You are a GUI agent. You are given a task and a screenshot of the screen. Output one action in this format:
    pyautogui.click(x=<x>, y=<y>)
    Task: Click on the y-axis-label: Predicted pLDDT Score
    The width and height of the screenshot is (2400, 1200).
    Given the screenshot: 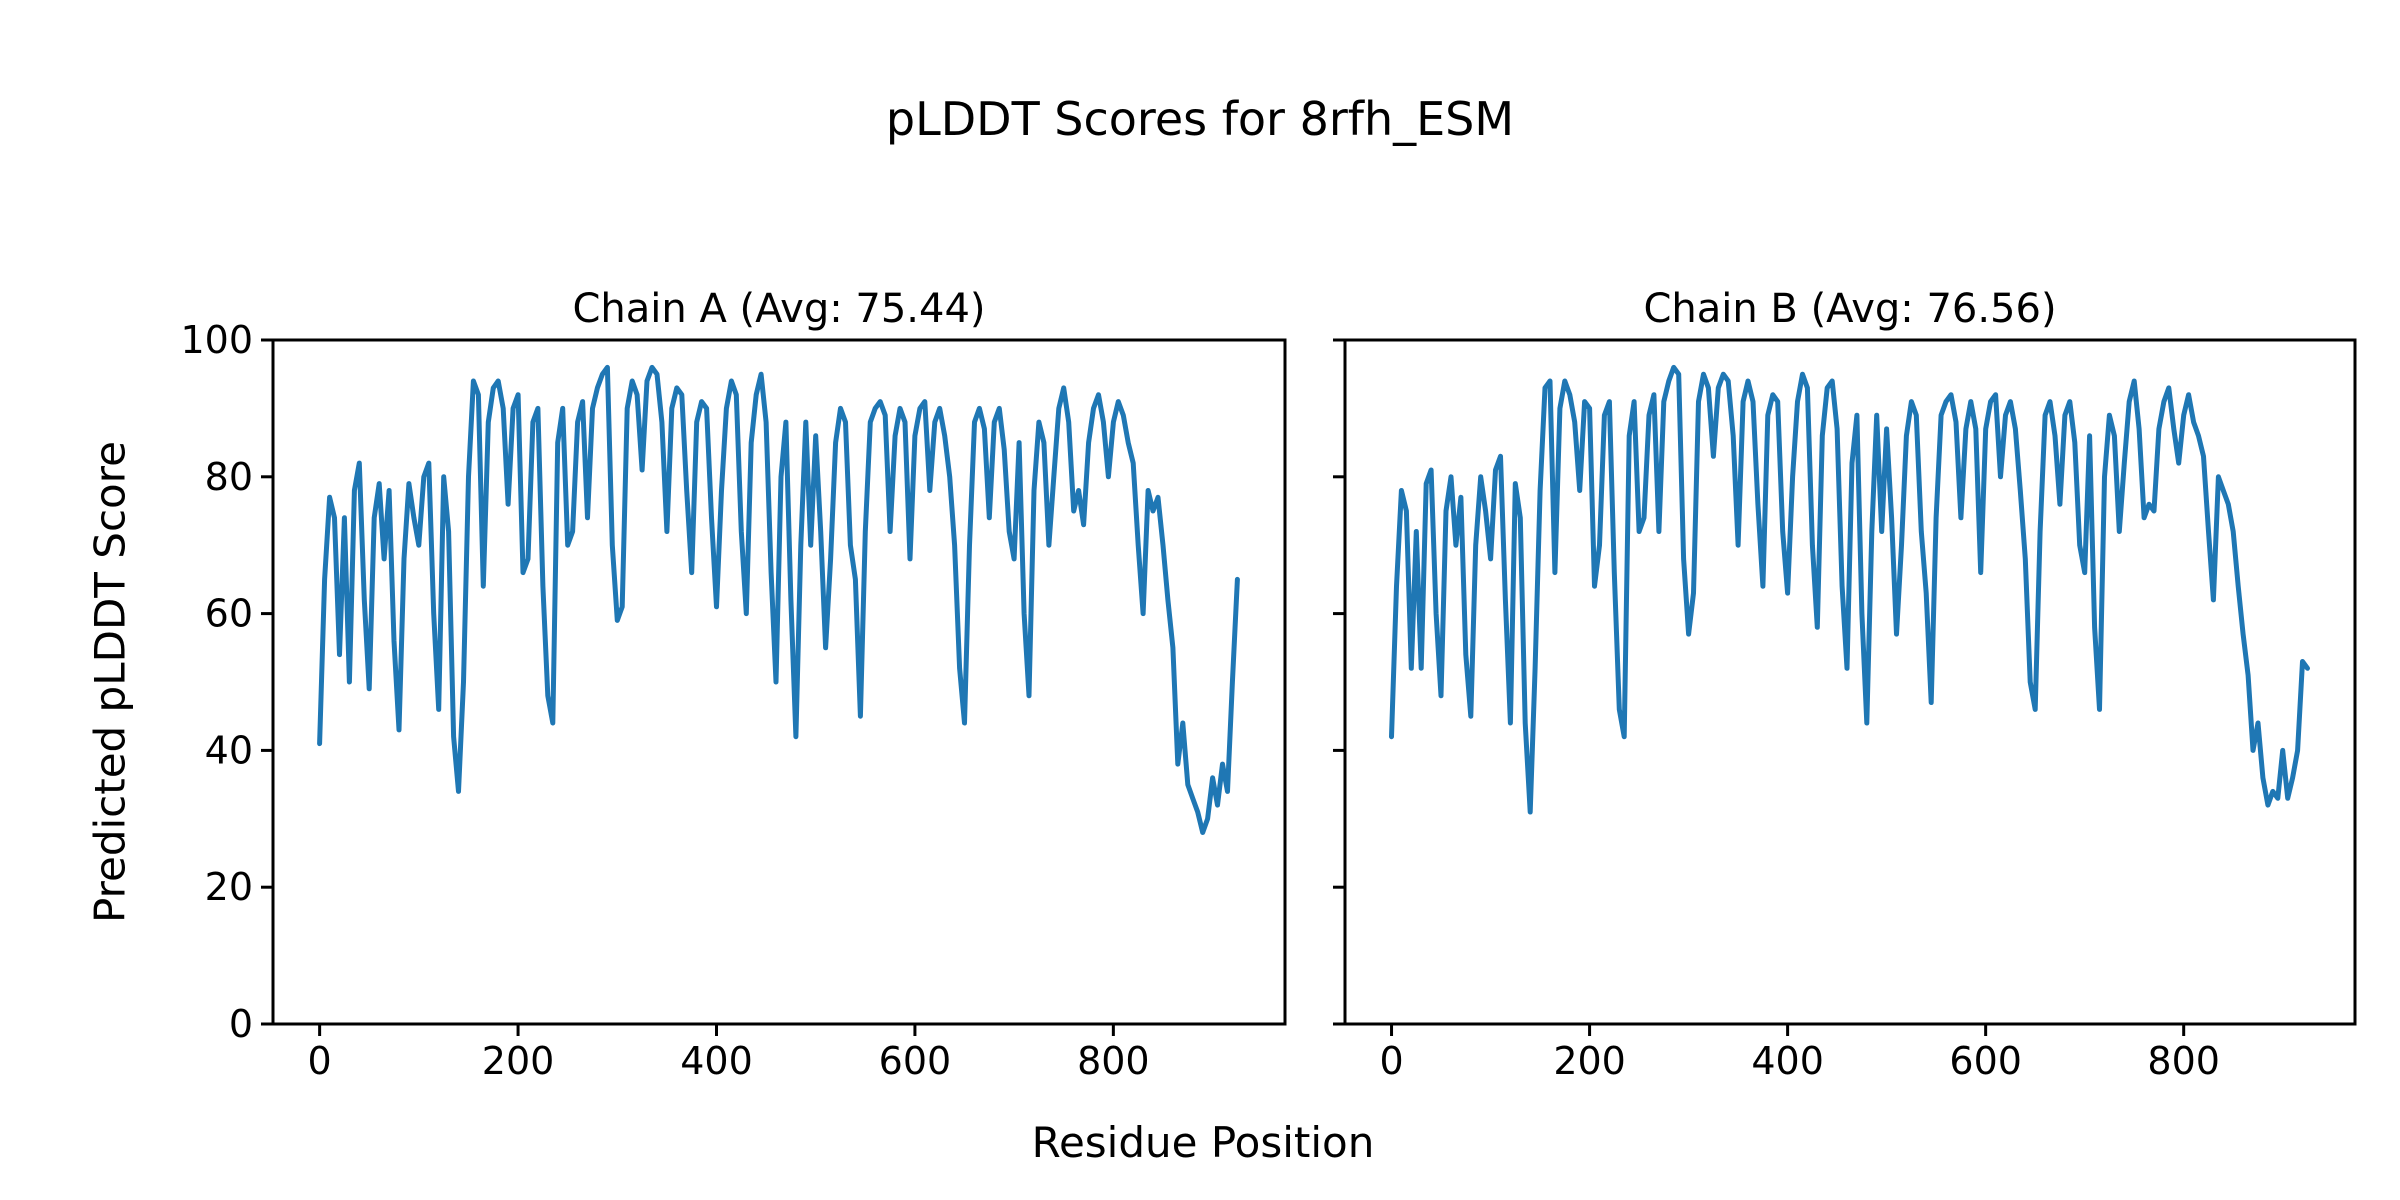 What is the action you would take?
    pyautogui.click(x=110, y=682)
    